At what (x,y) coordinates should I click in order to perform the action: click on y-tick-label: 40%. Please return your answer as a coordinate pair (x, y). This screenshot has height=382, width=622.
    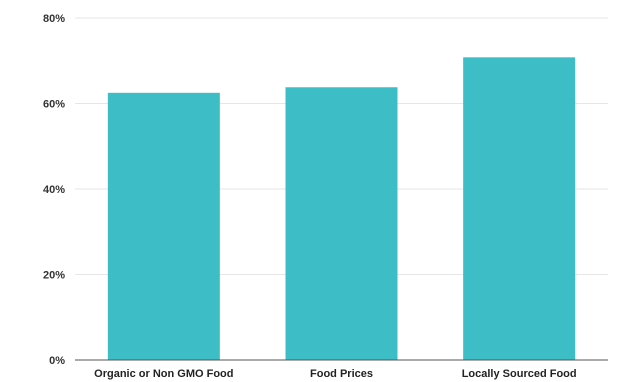
    Looking at the image, I should click on (54, 190).